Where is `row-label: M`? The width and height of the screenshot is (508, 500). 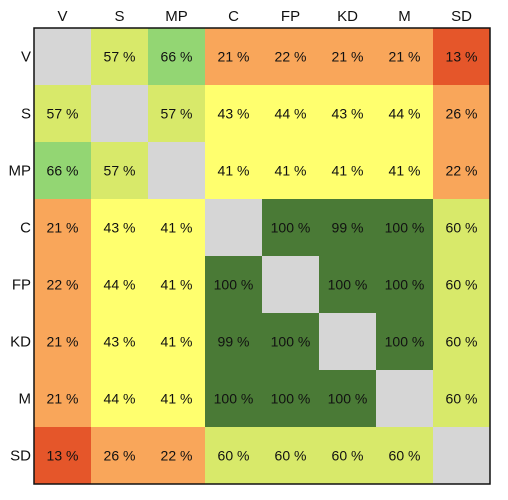
row-label: M is located at coordinates (25, 399).